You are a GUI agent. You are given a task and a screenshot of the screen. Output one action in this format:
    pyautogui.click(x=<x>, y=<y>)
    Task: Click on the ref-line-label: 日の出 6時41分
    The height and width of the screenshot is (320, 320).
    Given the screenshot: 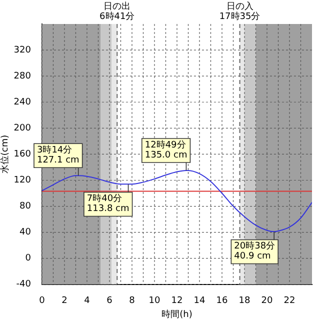 What is the action you would take?
    pyautogui.click(x=117, y=11)
    